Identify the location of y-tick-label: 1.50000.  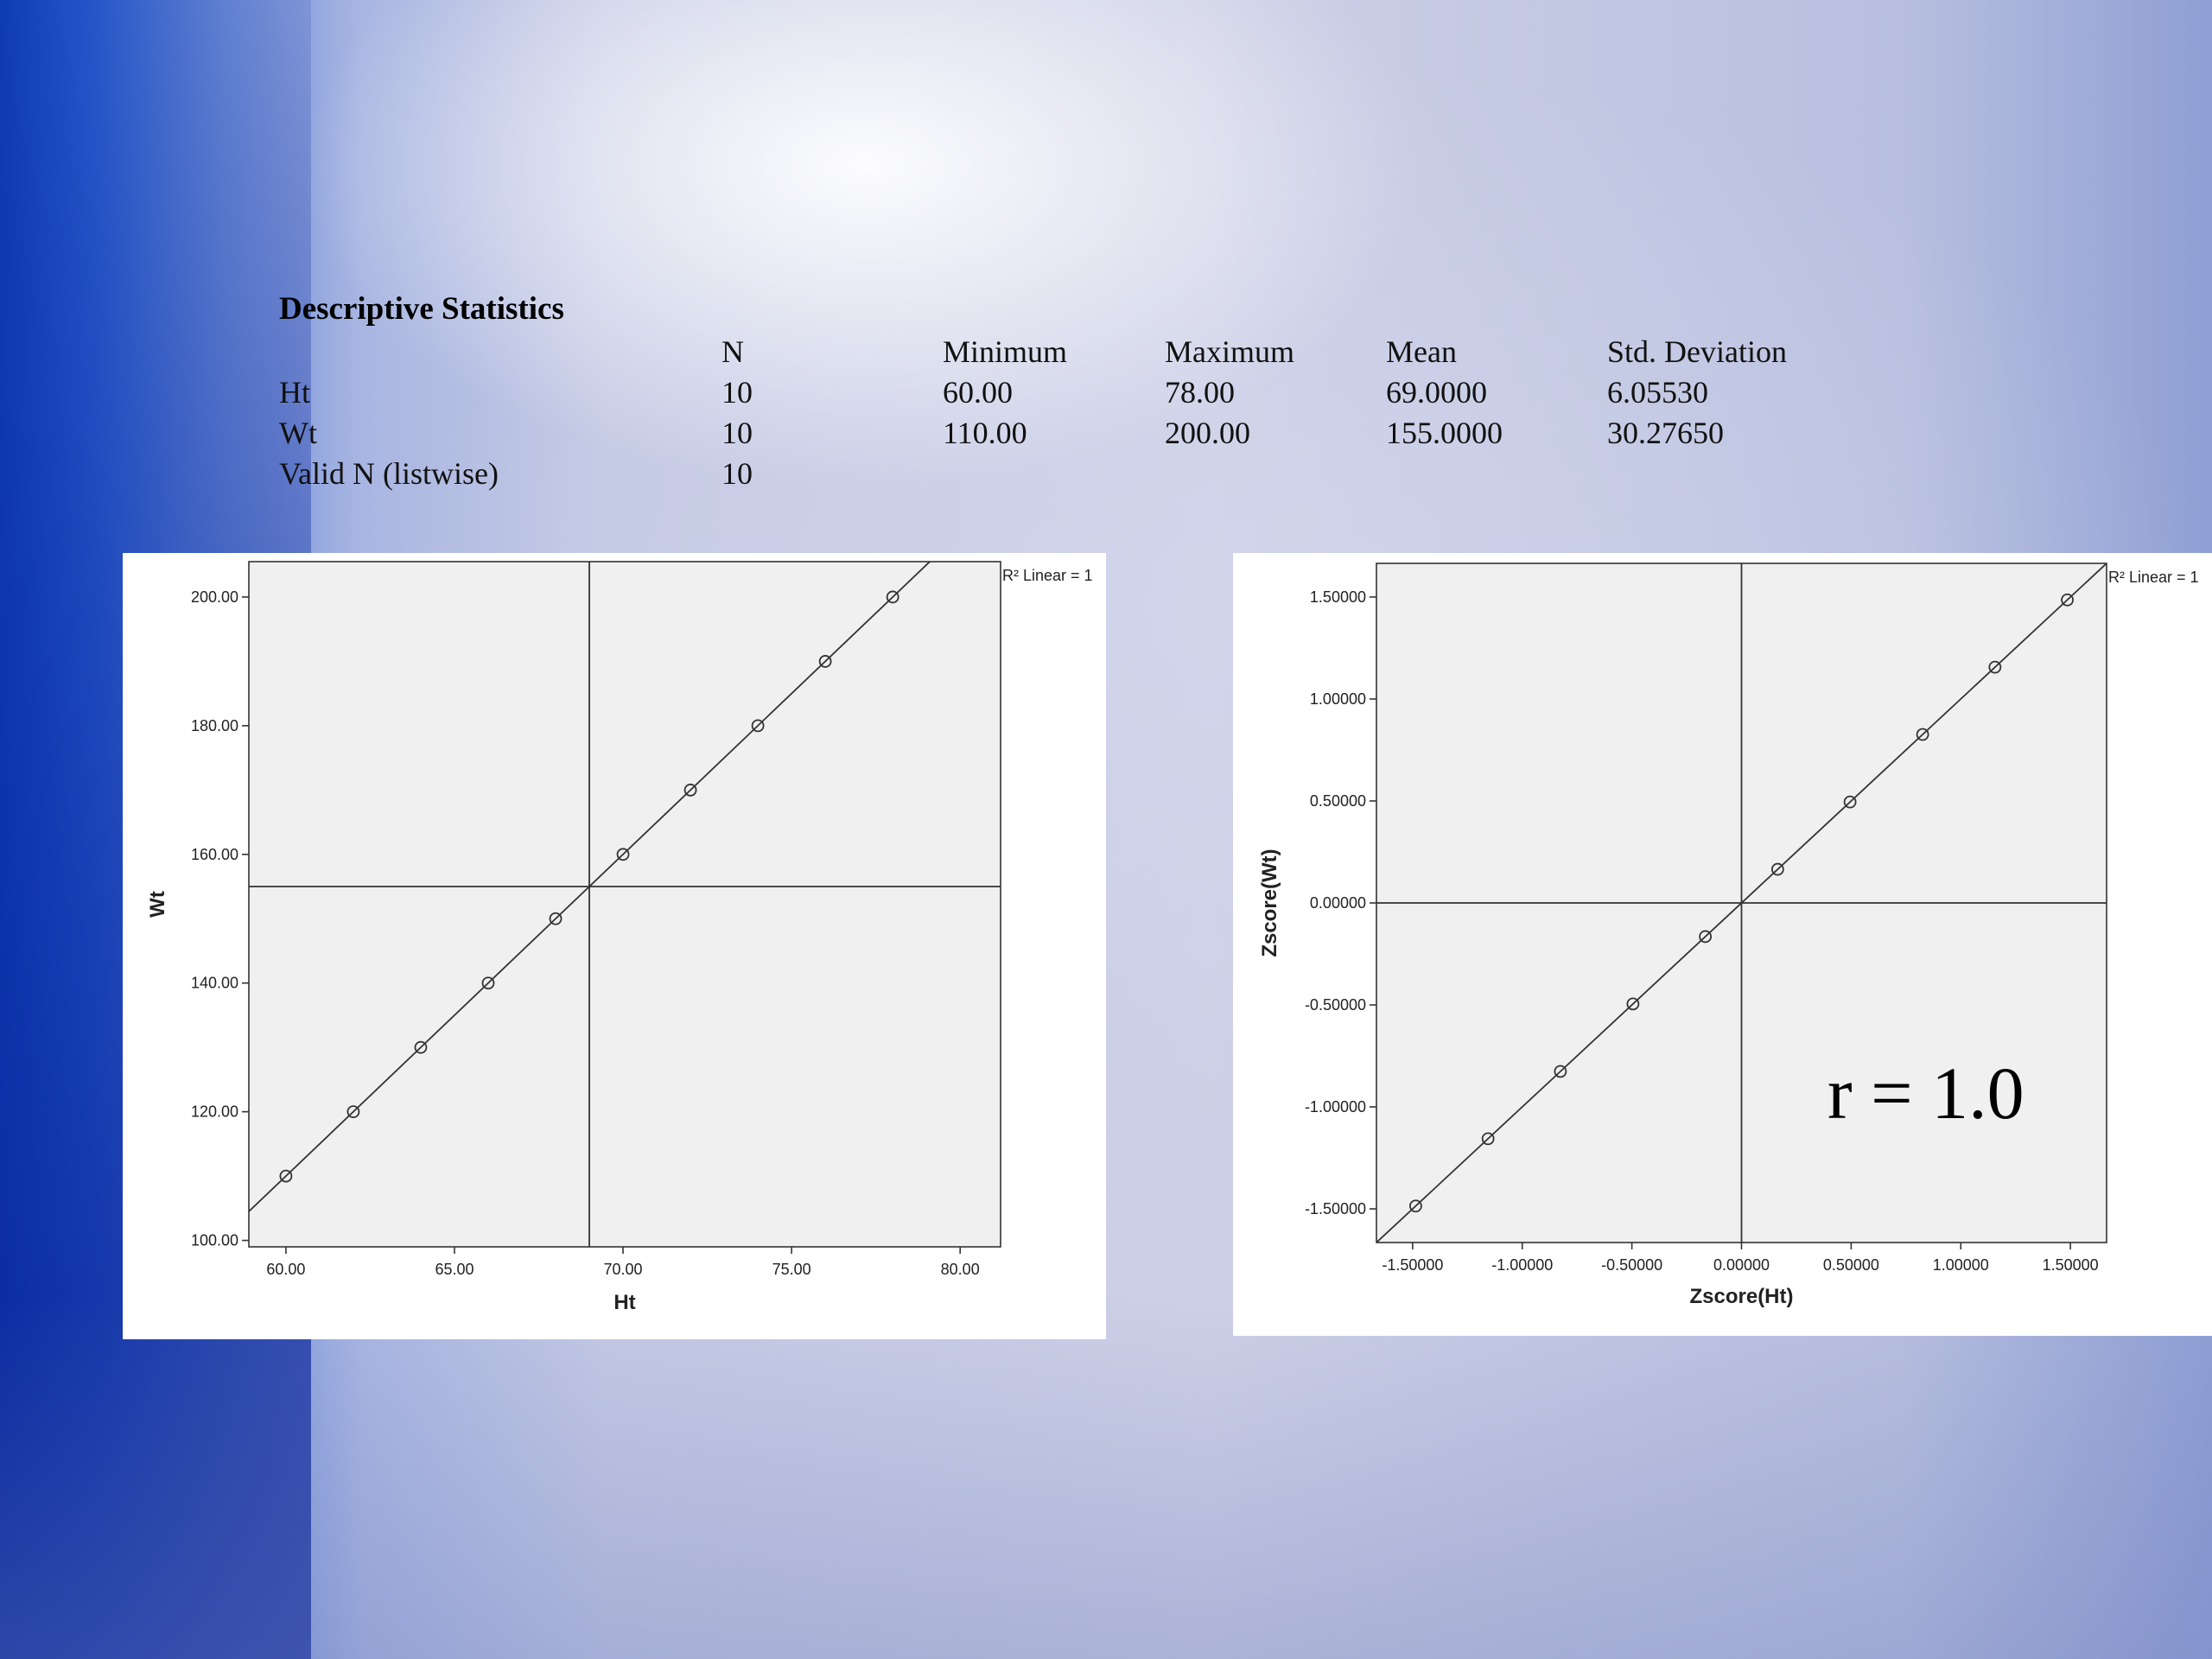
(1338, 597).